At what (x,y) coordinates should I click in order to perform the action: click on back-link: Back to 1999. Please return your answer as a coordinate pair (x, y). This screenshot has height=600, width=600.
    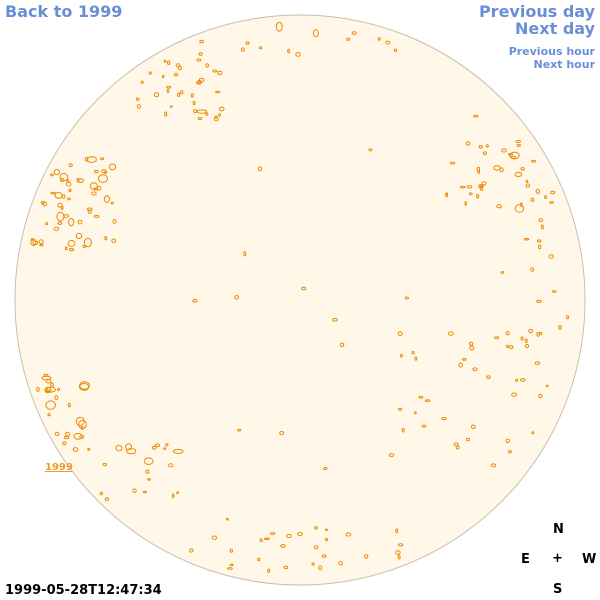
    Looking at the image, I should click on (64, 11).